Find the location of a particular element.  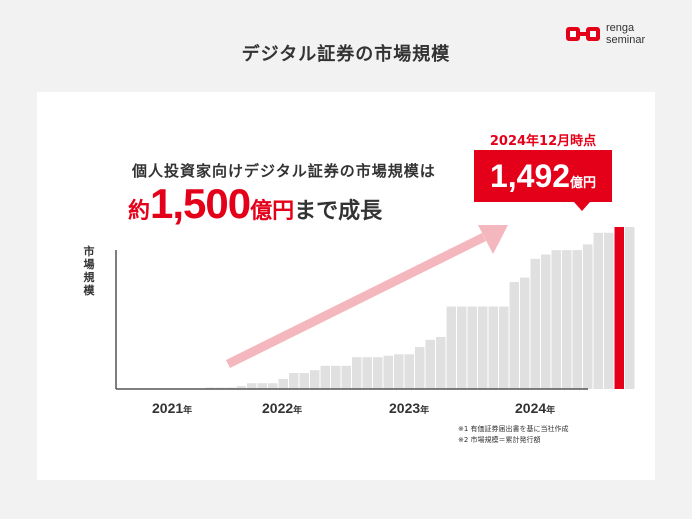

logo-line1: renga is located at coordinates (620, 28).